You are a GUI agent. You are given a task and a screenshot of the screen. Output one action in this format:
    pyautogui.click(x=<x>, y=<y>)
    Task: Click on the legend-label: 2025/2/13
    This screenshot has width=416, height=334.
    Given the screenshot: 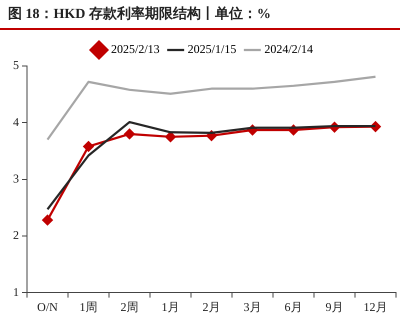 What is the action you would take?
    pyautogui.click(x=135, y=49)
    